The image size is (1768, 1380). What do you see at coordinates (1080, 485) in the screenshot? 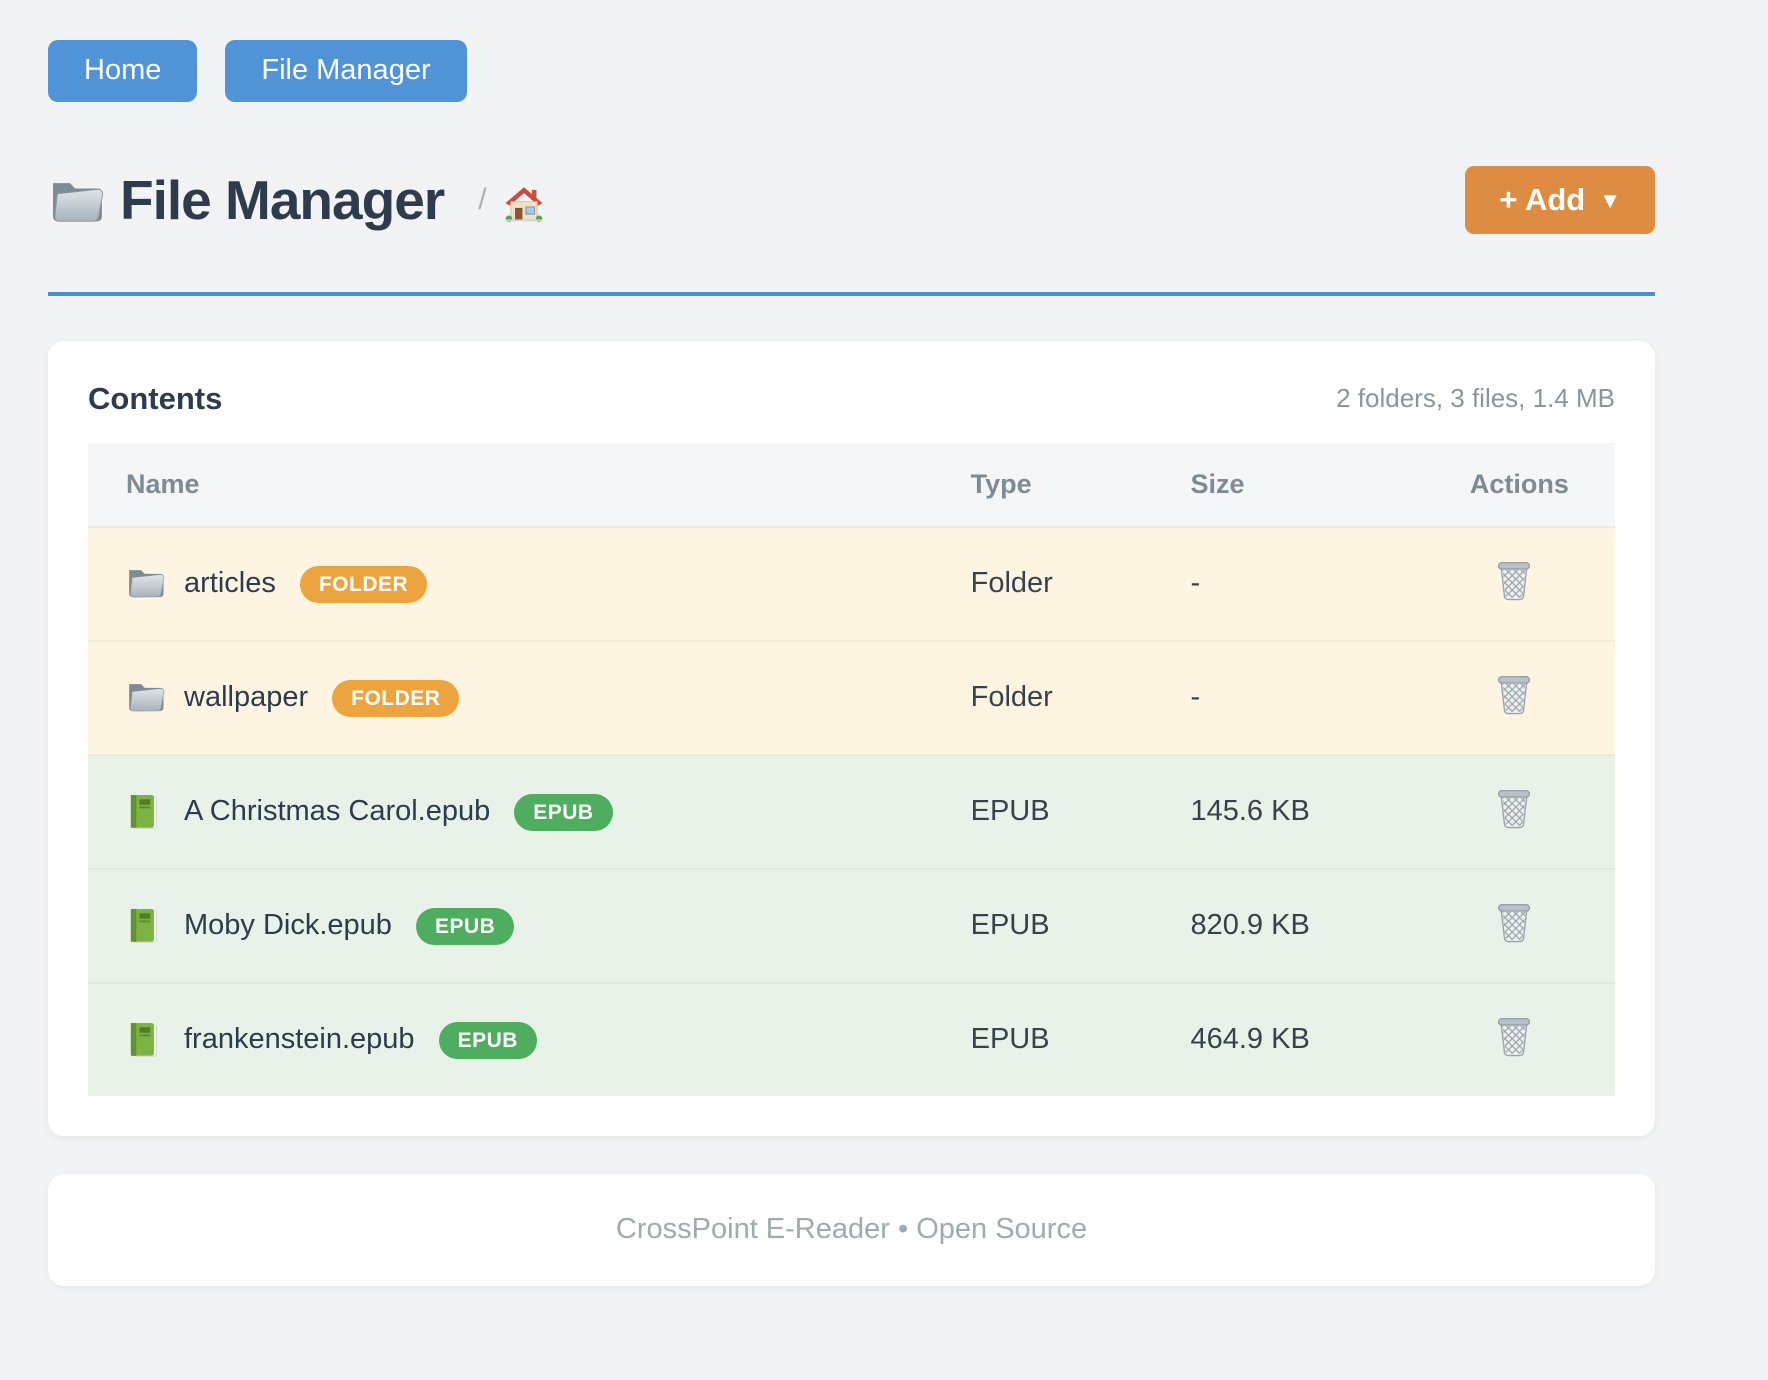
I see `column-header-type: Type` at bounding box center [1080, 485].